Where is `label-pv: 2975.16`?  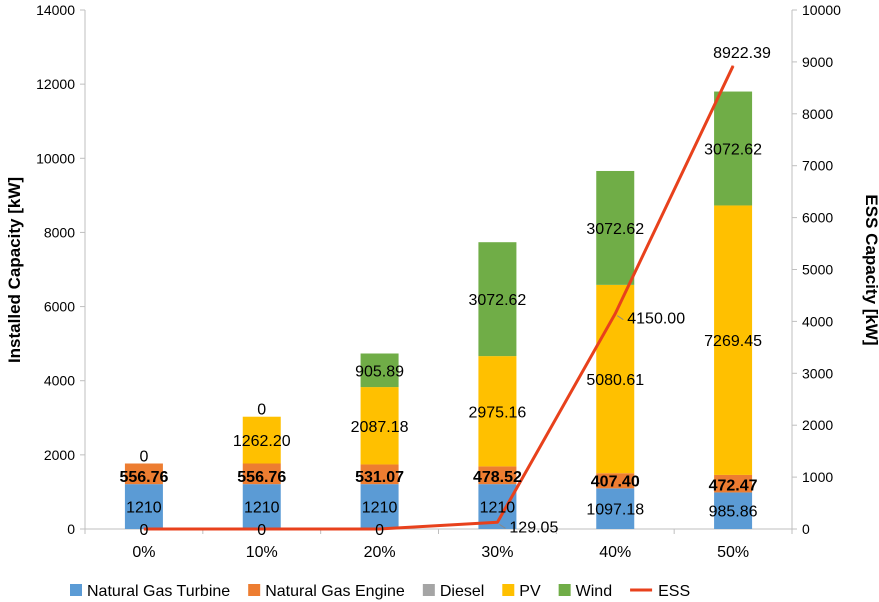 label-pv: 2975.16 is located at coordinates (497, 412).